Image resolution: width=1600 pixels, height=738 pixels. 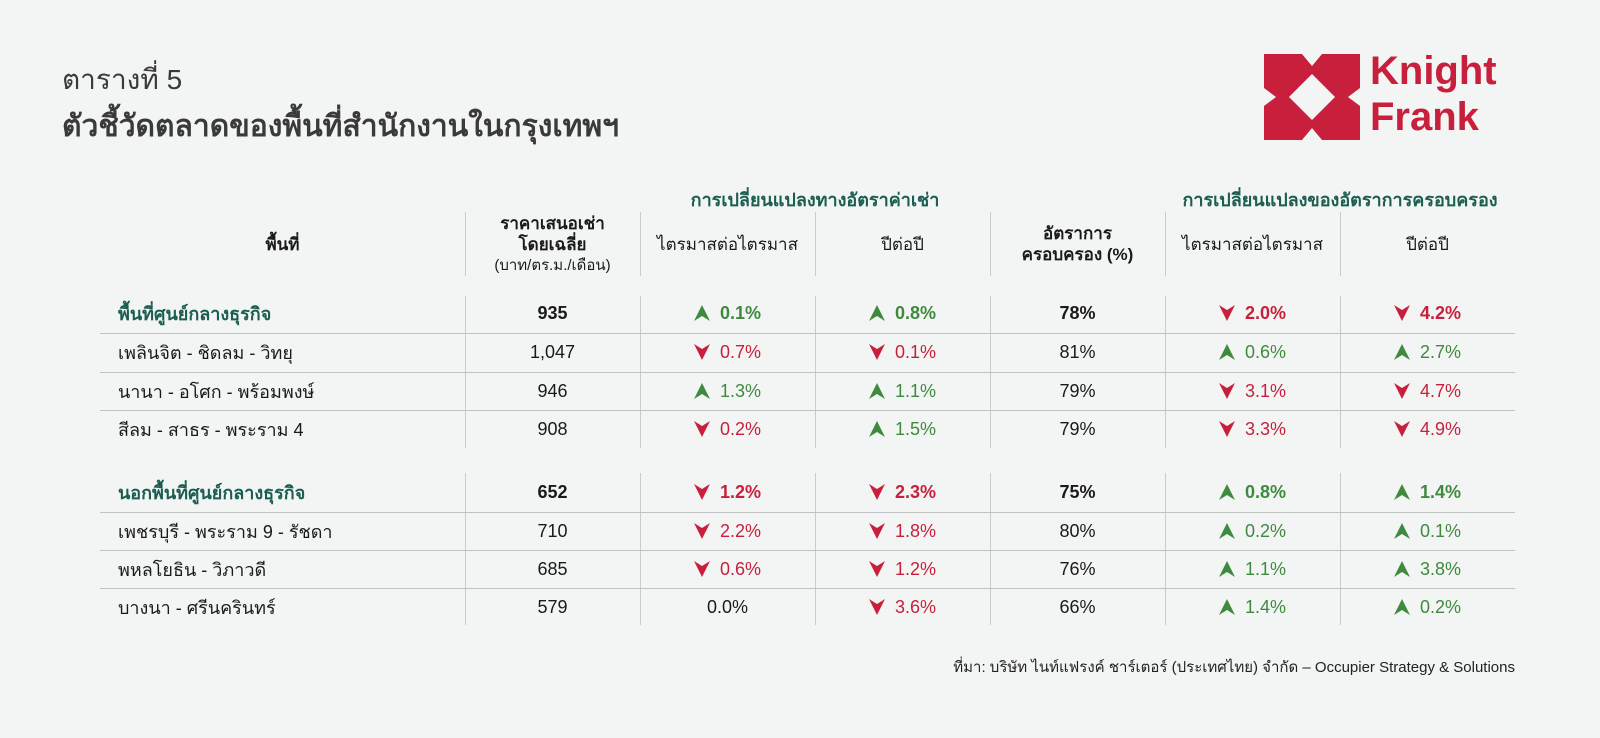 I want to click on rent-qoq-change: 0.7%, so click(x=727, y=352).